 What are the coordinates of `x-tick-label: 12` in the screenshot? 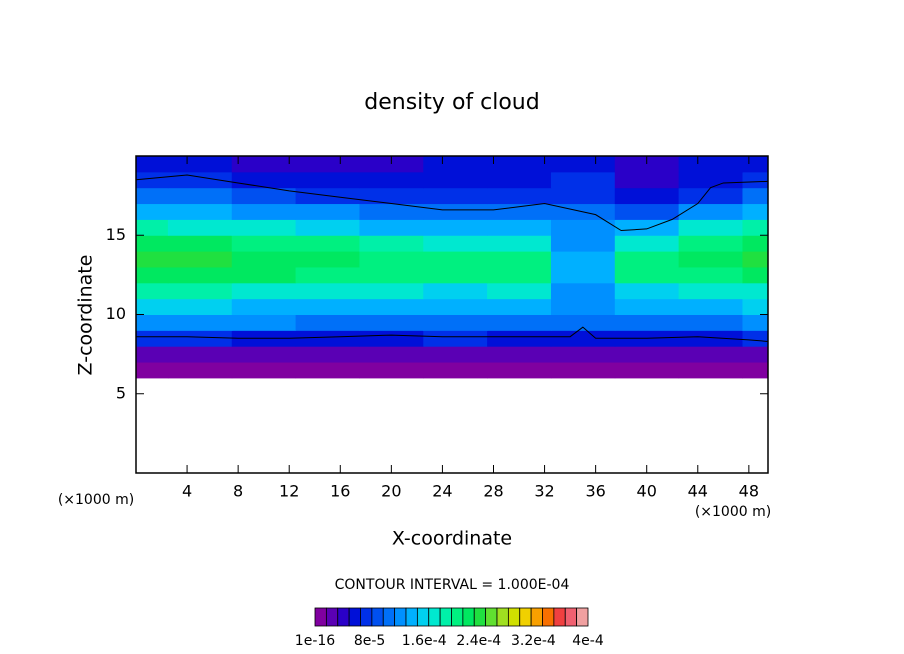 It's located at (289, 491).